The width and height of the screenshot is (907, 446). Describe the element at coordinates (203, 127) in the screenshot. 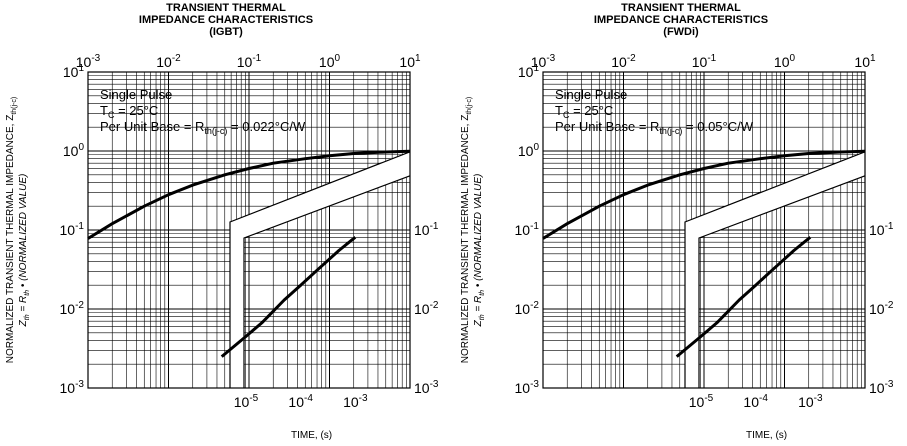

I see `note-unit-base: Per Unit Base = Rth(j-c) = 0.022°C/W` at that location.